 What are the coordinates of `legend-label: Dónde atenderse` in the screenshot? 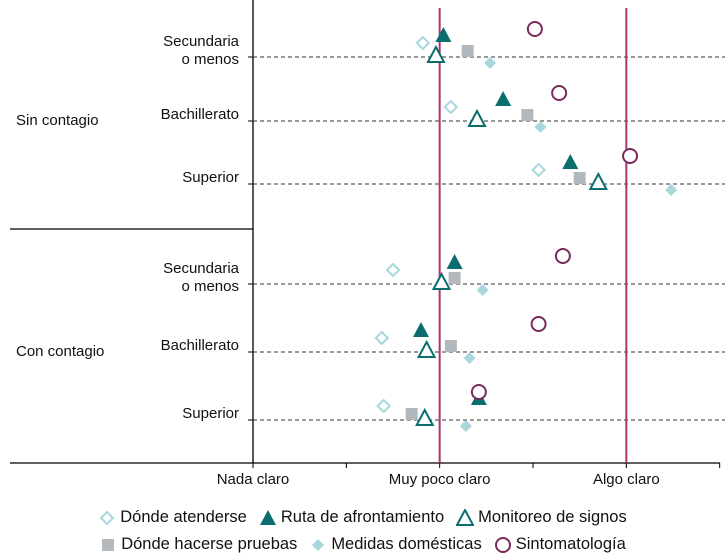 It's located at (183, 517).